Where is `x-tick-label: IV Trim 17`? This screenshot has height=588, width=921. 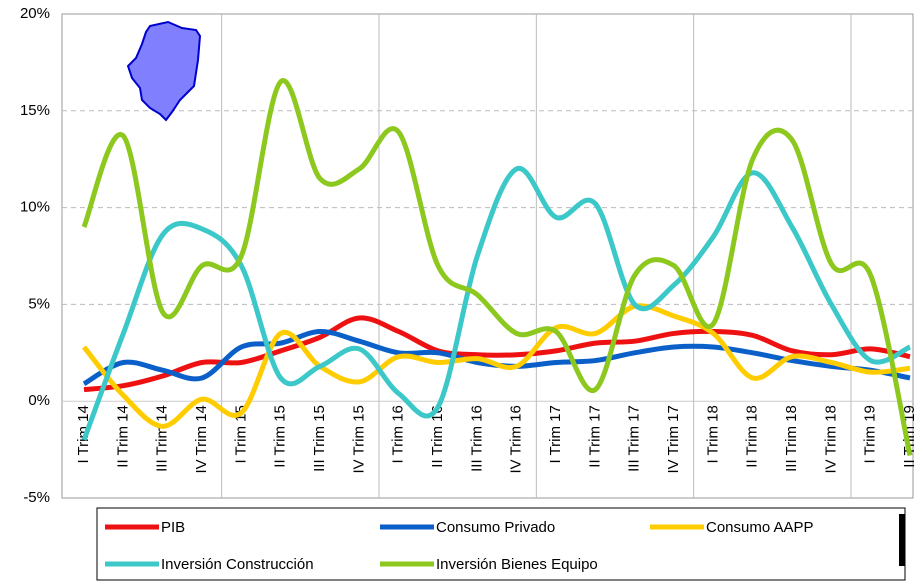
x-tick-label: IV Trim 17 is located at coordinates (673, 439).